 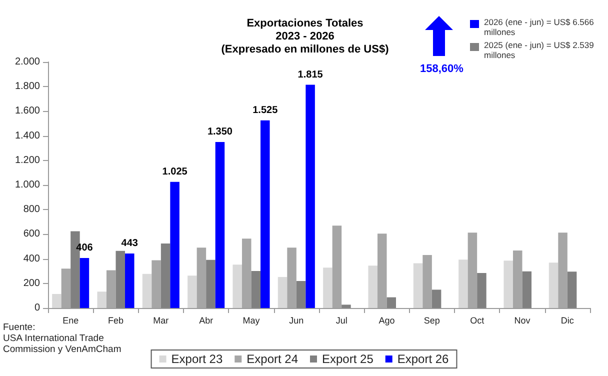 I want to click on y-tick-label: 0, so click(x=37, y=308).